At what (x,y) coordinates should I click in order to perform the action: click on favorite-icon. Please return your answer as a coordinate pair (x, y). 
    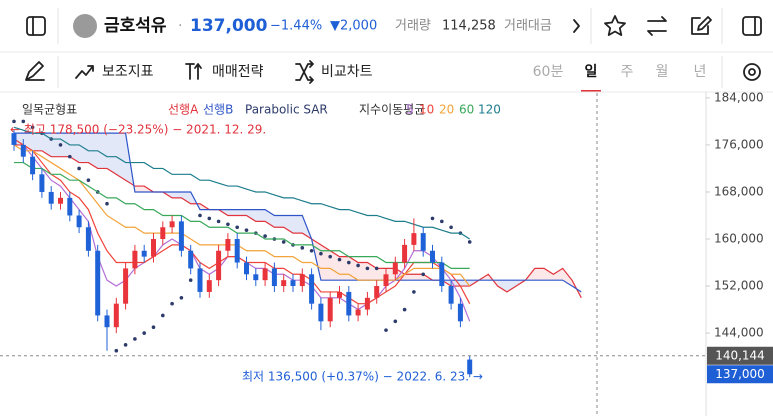
    Looking at the image, I should click on (615, 25).